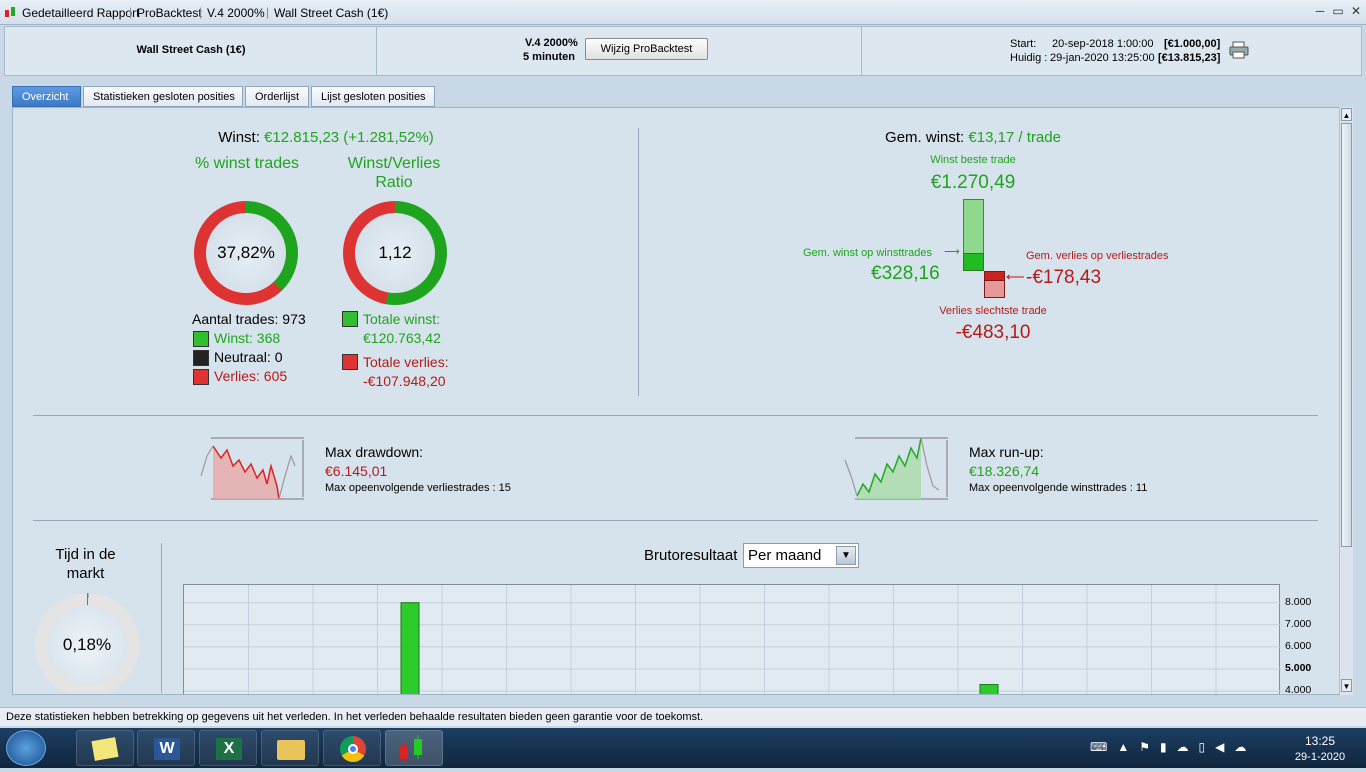 The image size is (1366, 772). What do you see at coordinates (973, 262) in the screenshot?
I see `avg-win-bar` at bounding box center [973, 262].